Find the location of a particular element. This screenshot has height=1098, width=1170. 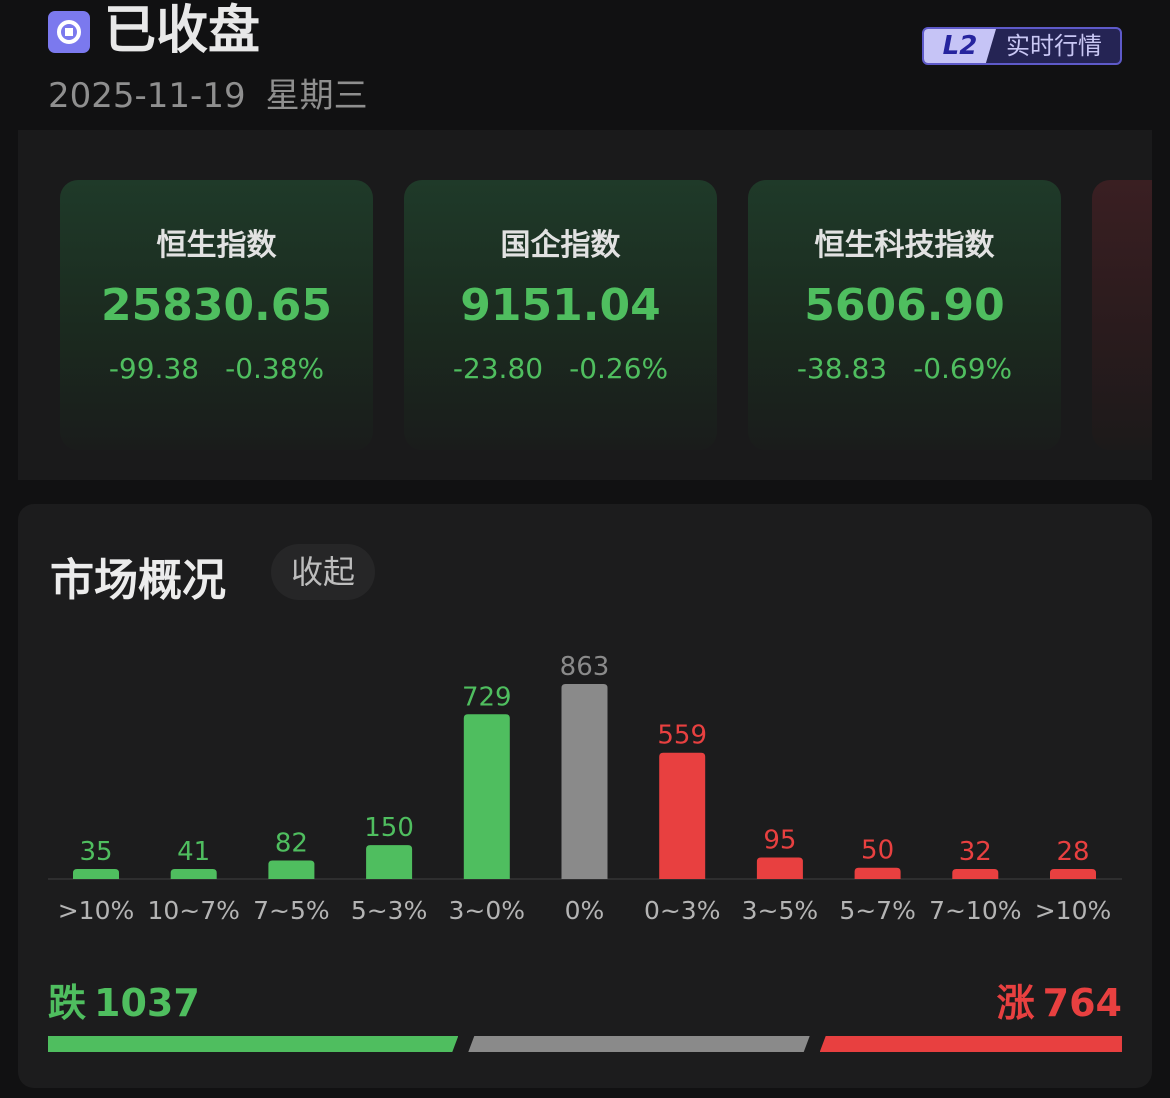

chart-value-label: 559 is located at coordinates (682, 736).